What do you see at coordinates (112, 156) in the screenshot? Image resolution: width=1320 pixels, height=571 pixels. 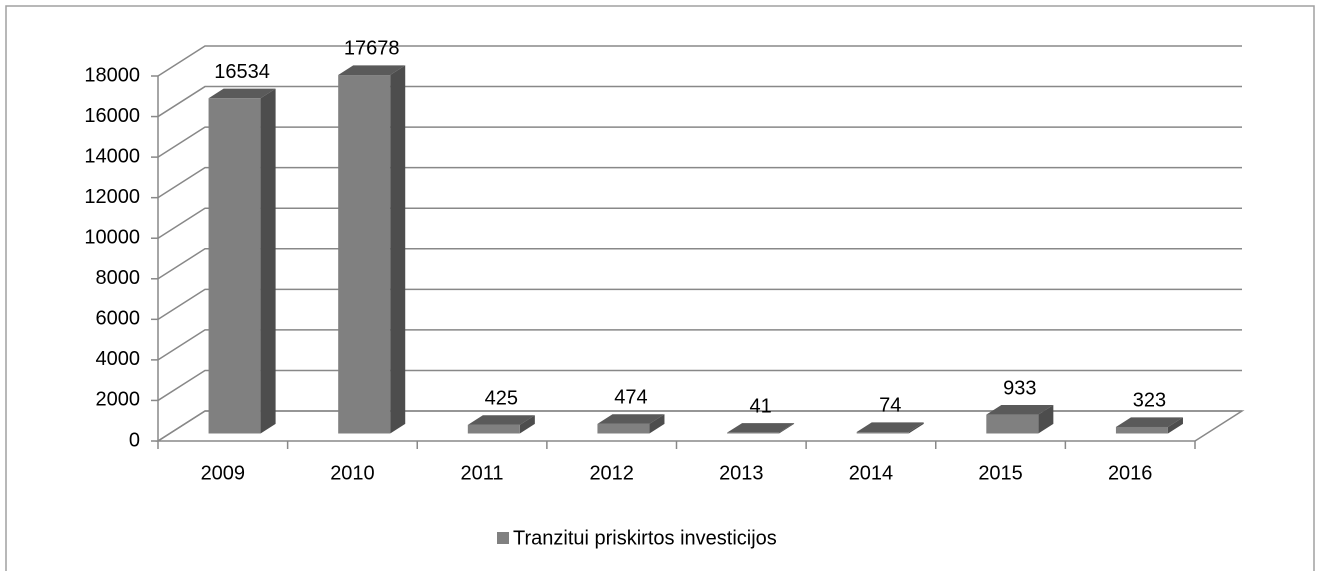 I see `y-tick-label: 14000` at bounding box center [112, 156].